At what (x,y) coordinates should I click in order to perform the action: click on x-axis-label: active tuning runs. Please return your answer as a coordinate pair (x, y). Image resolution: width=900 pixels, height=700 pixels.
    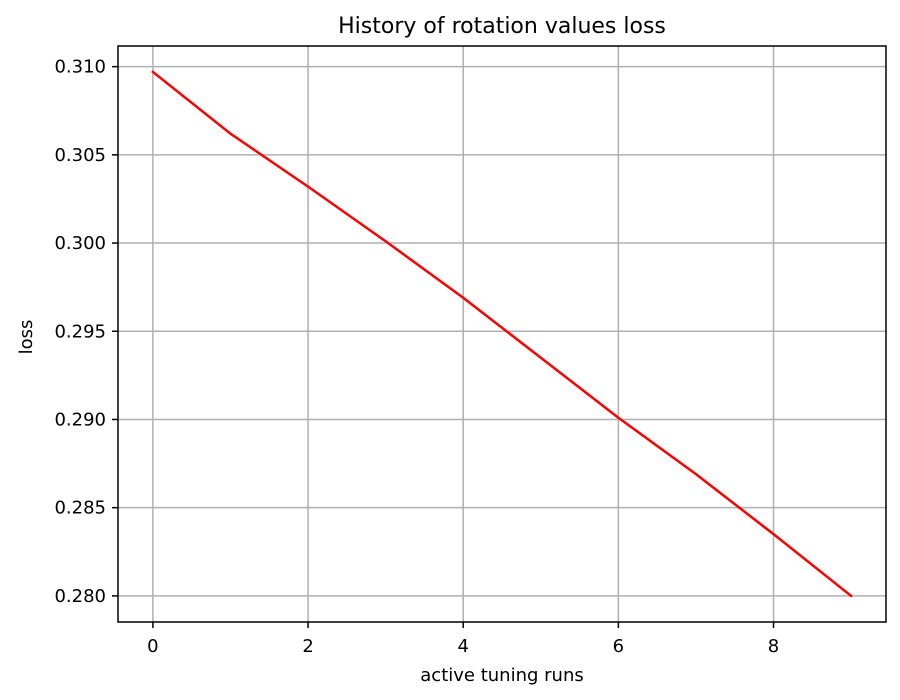
    Looking at the image, I should click on (501, 675).